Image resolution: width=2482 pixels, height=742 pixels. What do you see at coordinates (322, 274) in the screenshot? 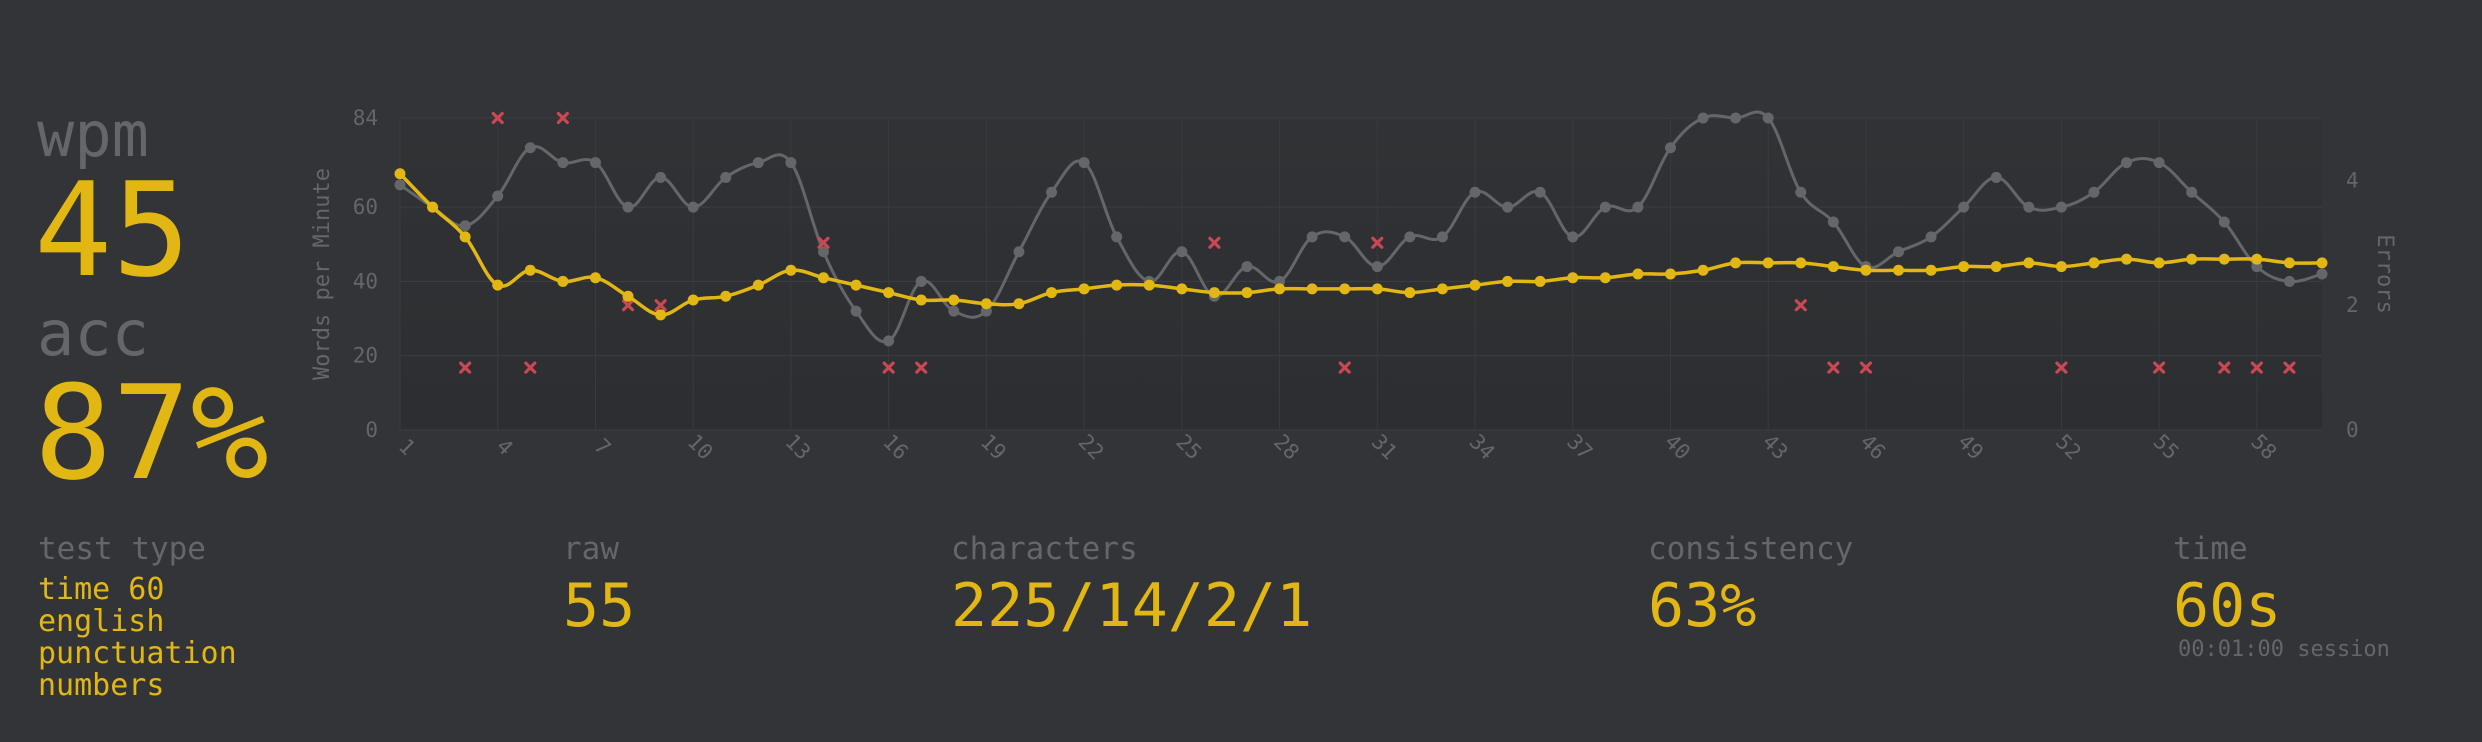
I see `y-axis-title: Words per Minute` at bounding box center [322, 274].